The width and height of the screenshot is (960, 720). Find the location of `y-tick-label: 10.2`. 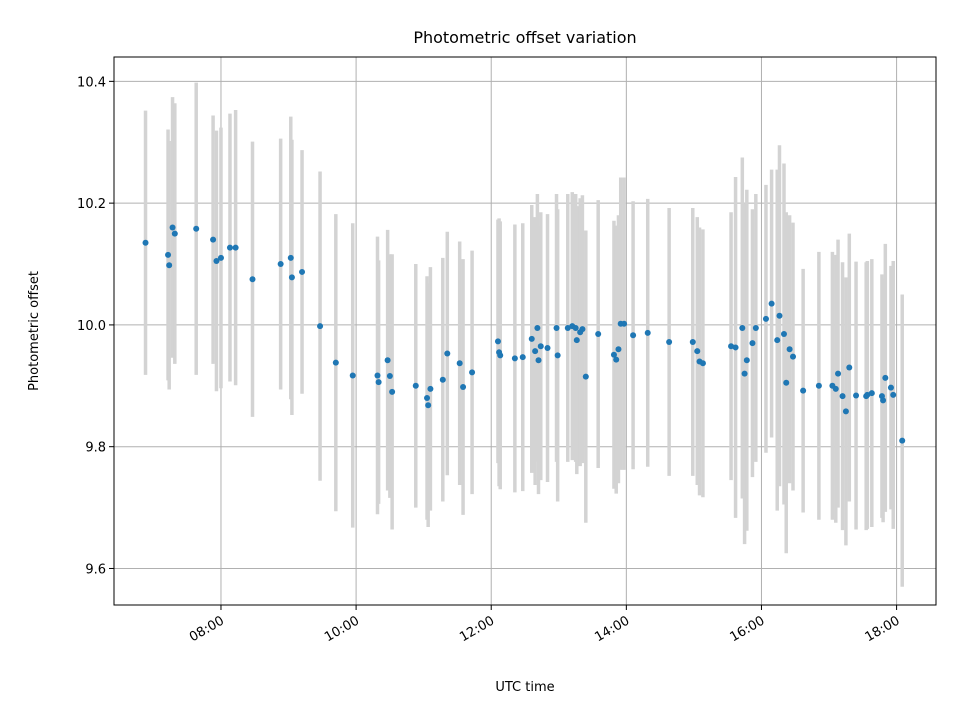

y-tick-label: 10.2 is located at coordinates (91, 204).